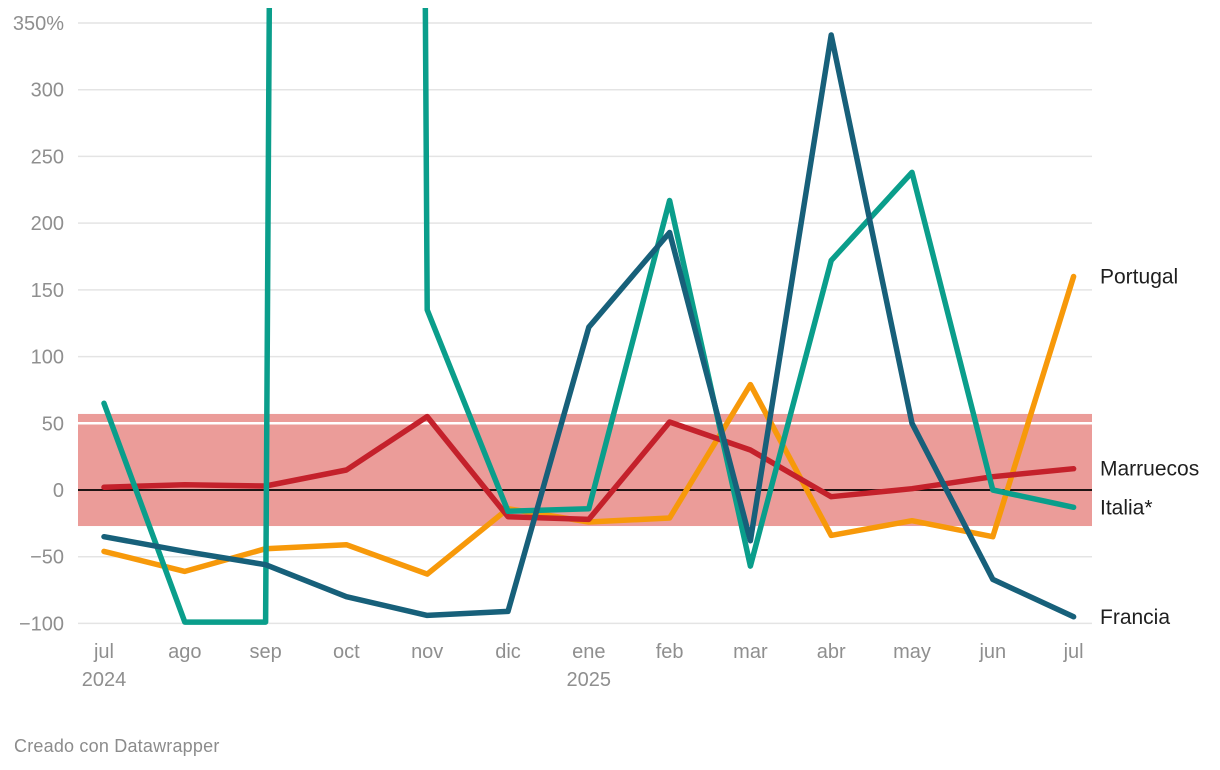  What do you see at coordinates (992, 652) in the screenshot?
I see `x-tick-label-11-jun: jun` at bounding box center [992, 652].